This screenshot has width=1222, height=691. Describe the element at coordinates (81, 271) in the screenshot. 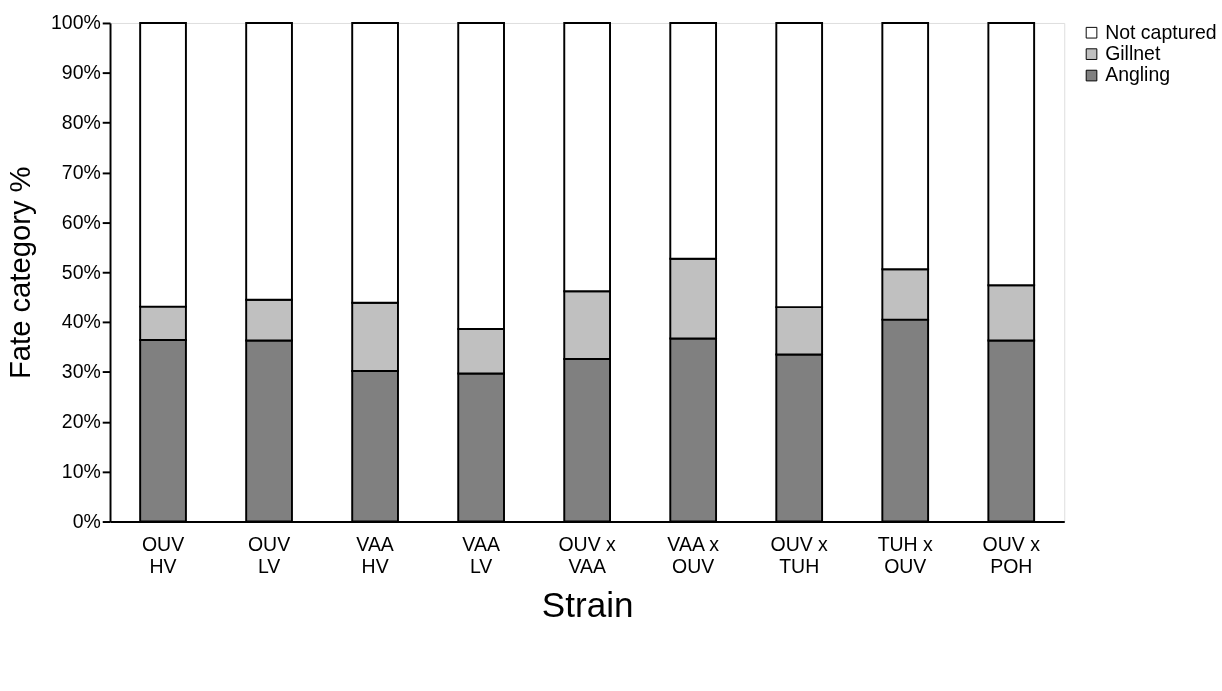

I see `y-tick-label: 50%` at that location.